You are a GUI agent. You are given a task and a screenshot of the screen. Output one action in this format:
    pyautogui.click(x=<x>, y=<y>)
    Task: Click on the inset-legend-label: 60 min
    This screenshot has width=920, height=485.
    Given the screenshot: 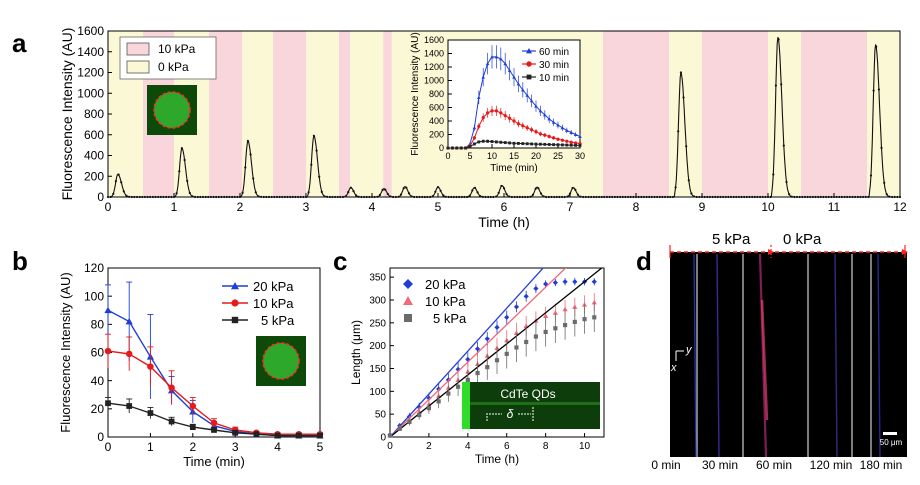 What is the action you would take?
    pyautogui.click(x=554, y=52)
    